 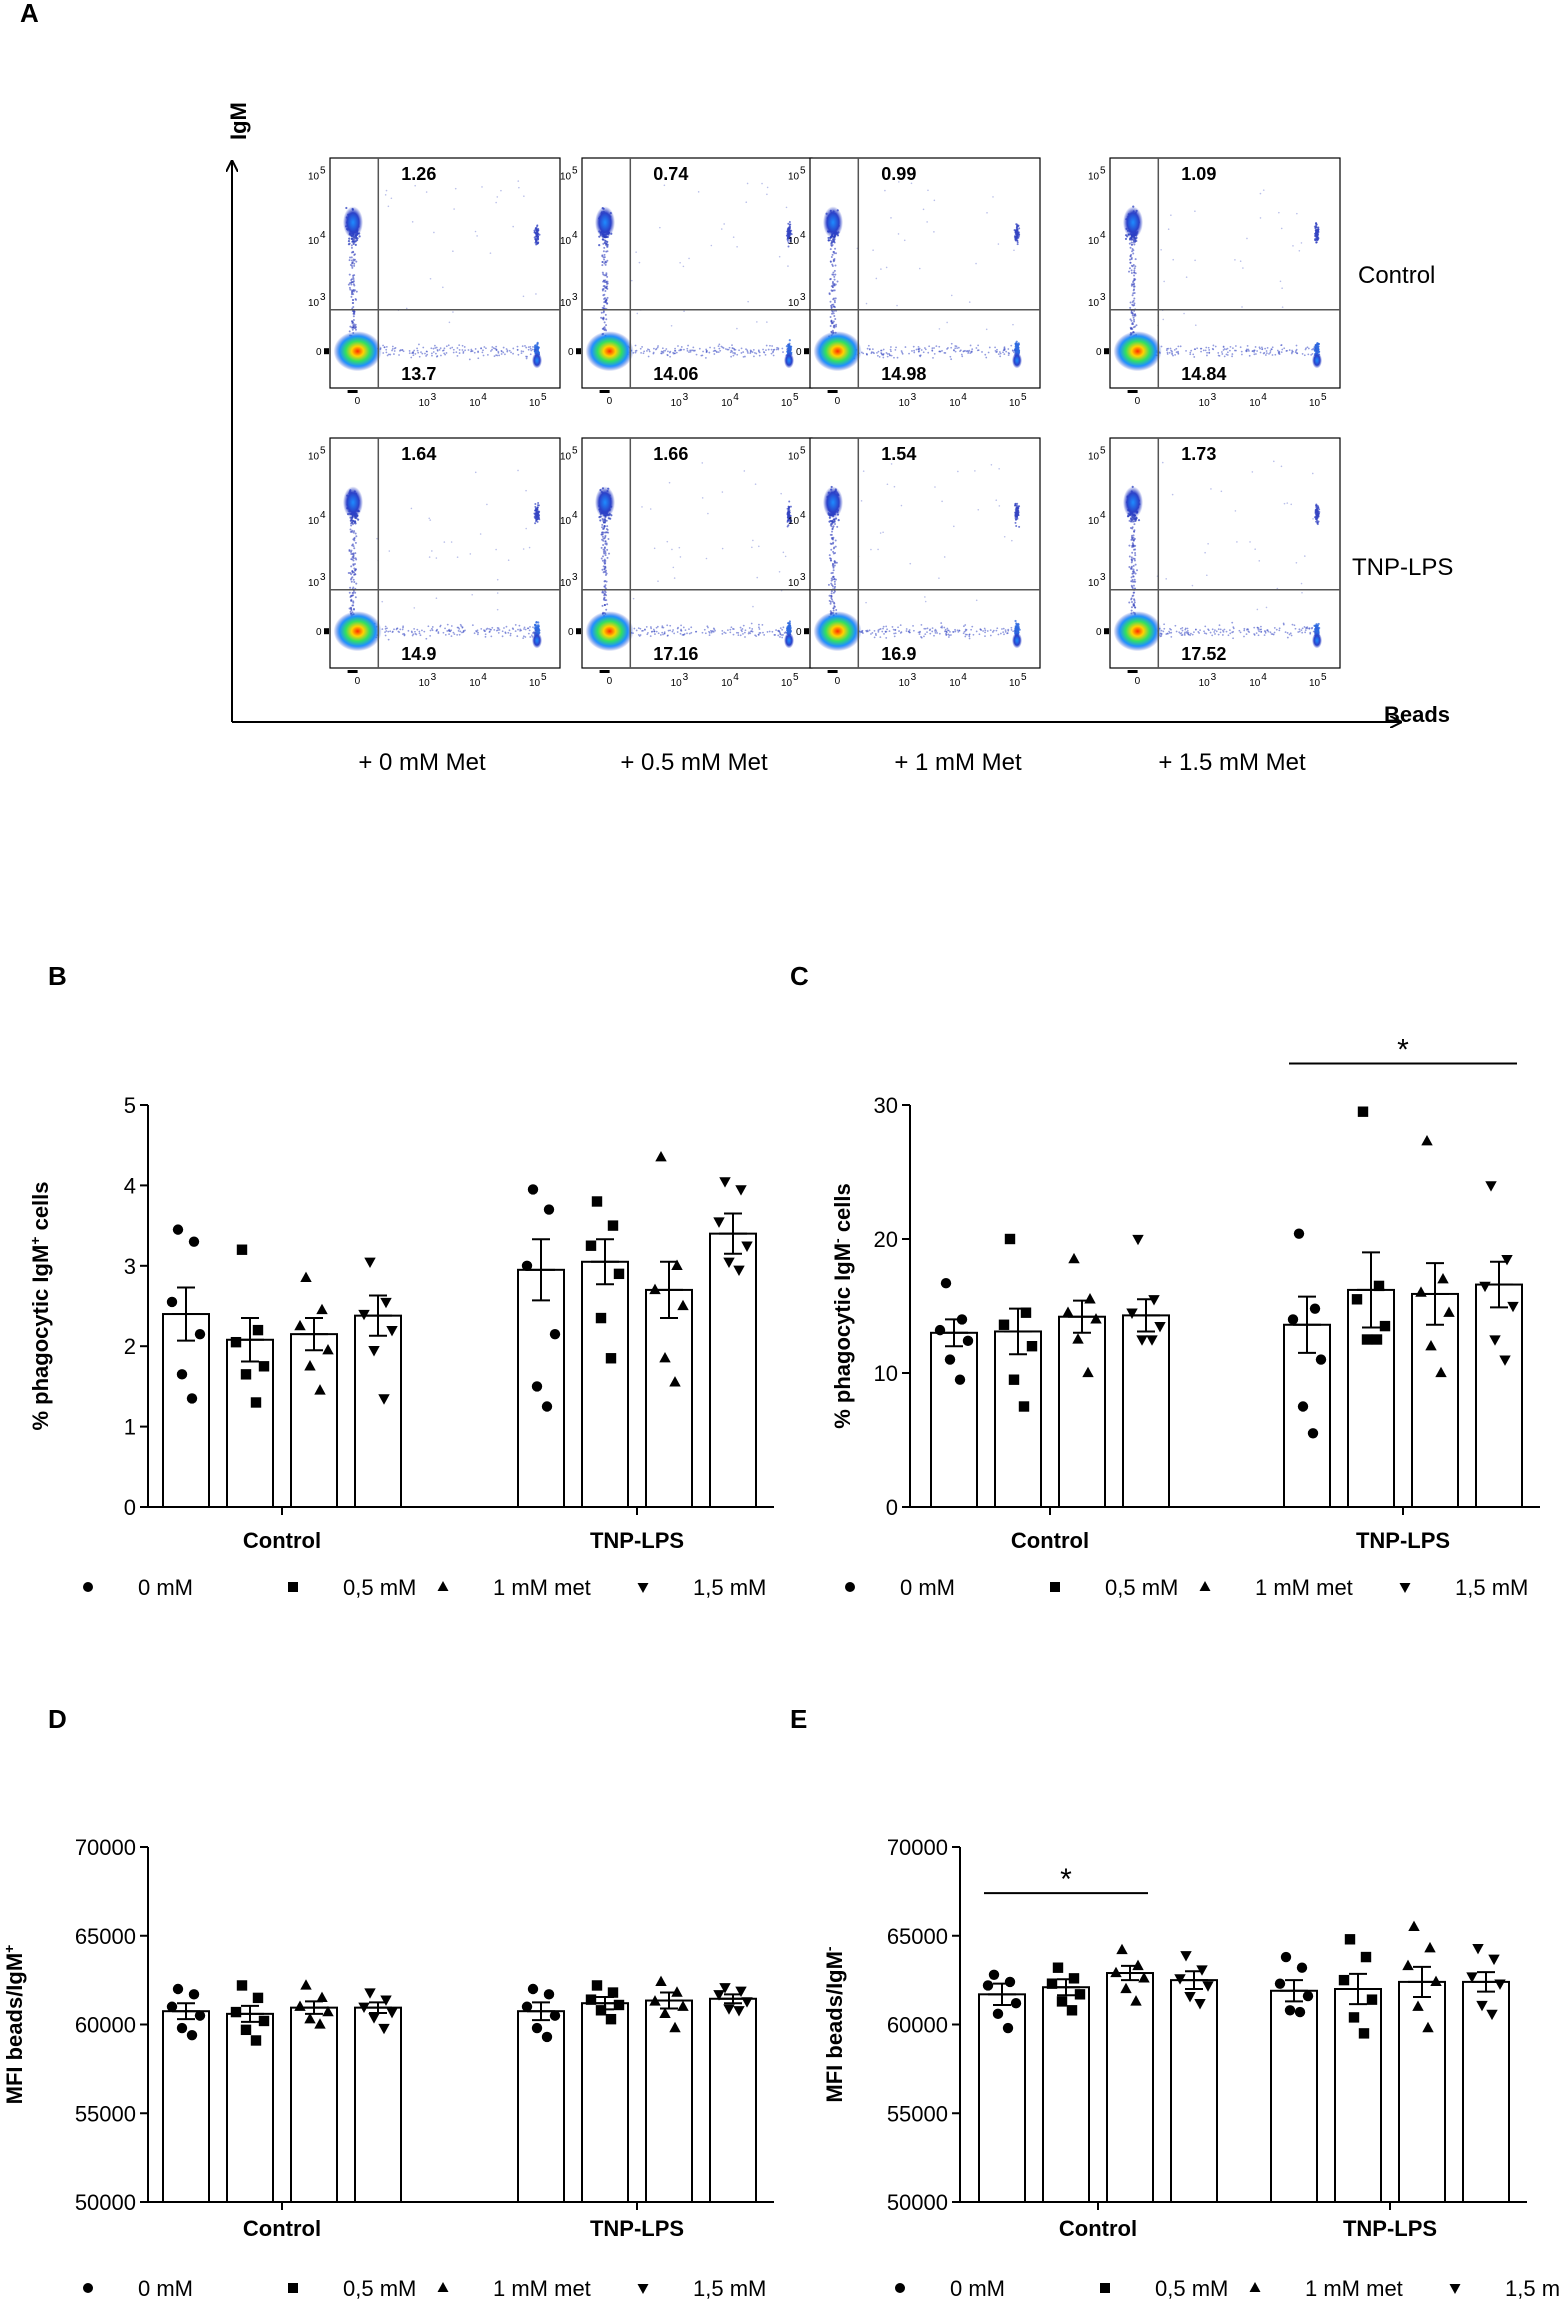 I want to click on gate-lower-percentage: 14.06, so click(x=675, y=374).